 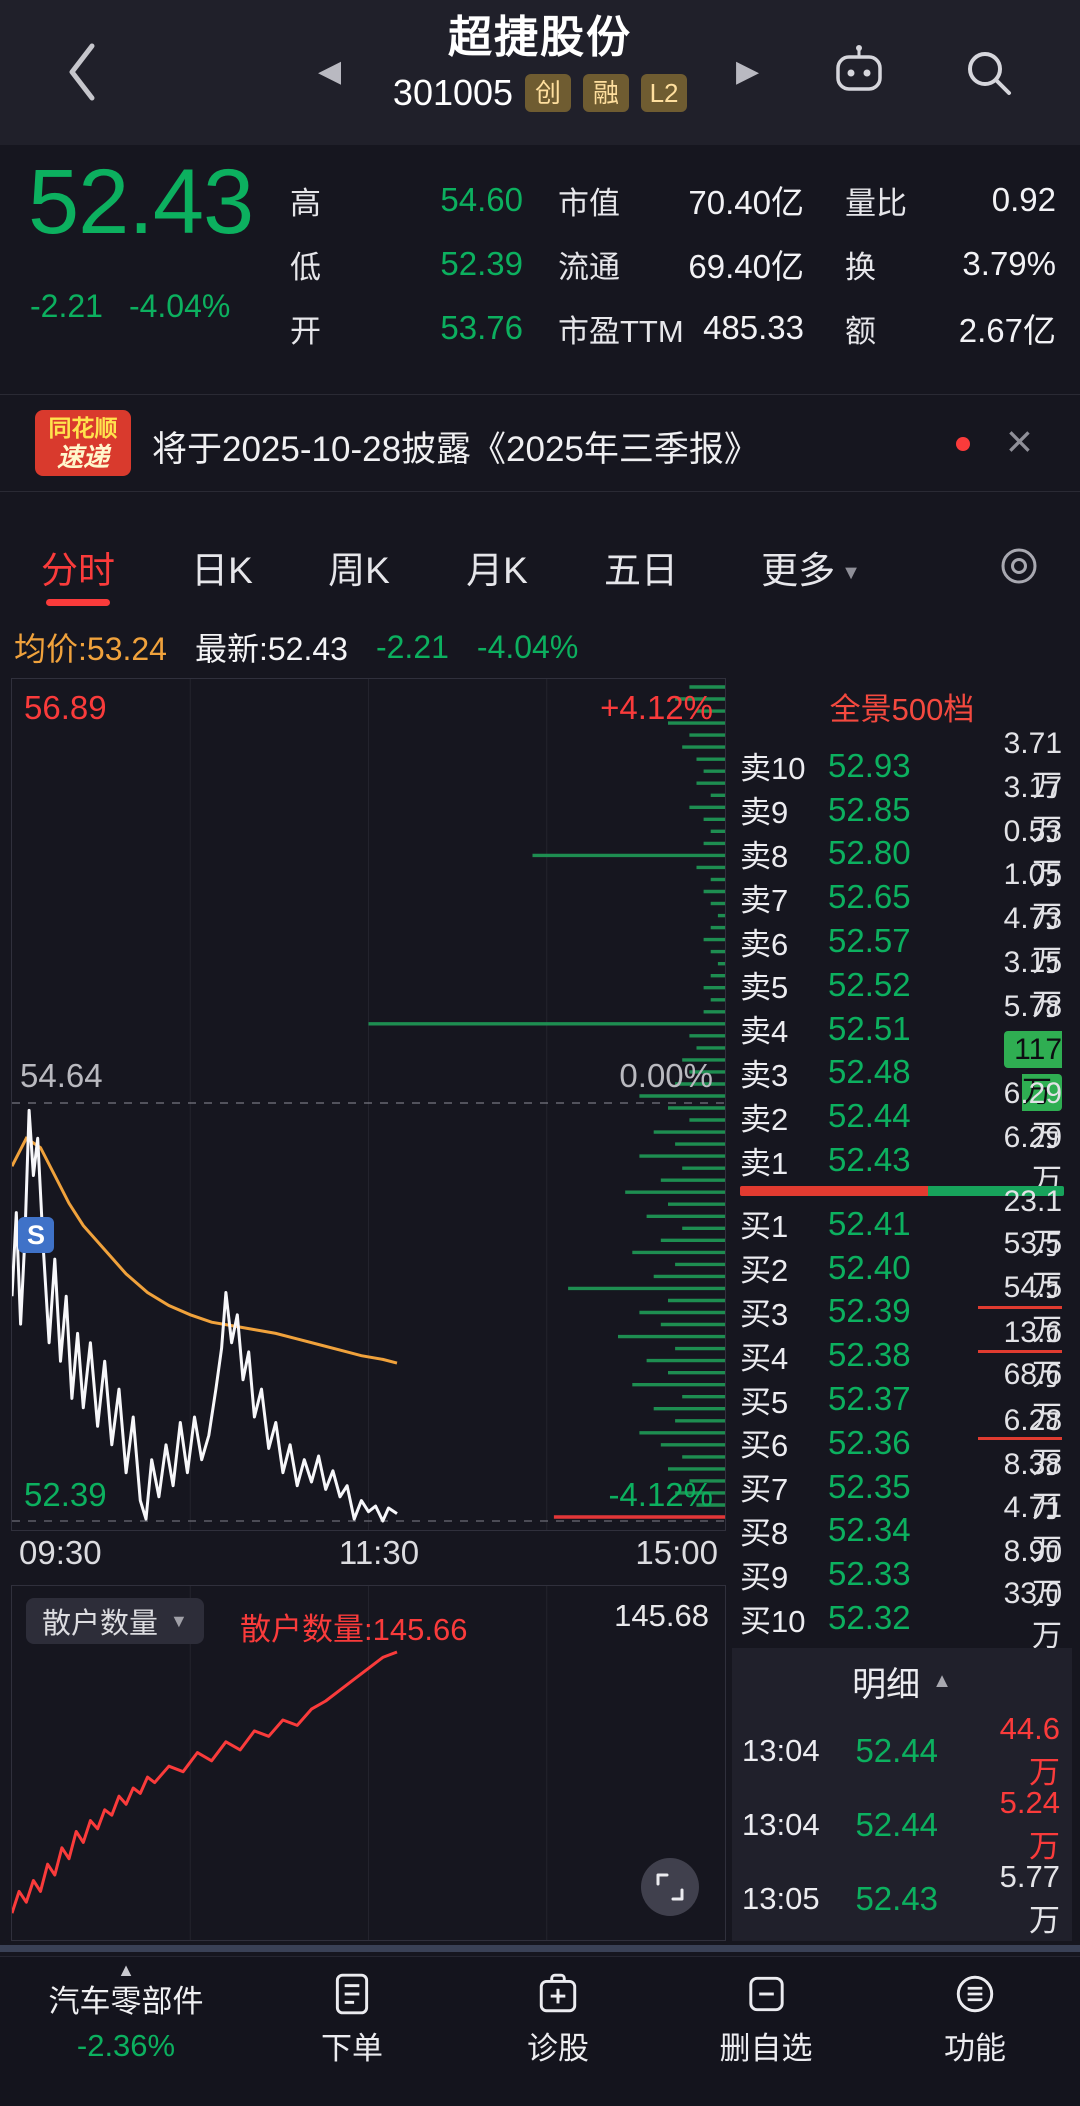 I want to click on buy-order-row: 买8 52.34 4.71万, so click(x=902, y=1529).